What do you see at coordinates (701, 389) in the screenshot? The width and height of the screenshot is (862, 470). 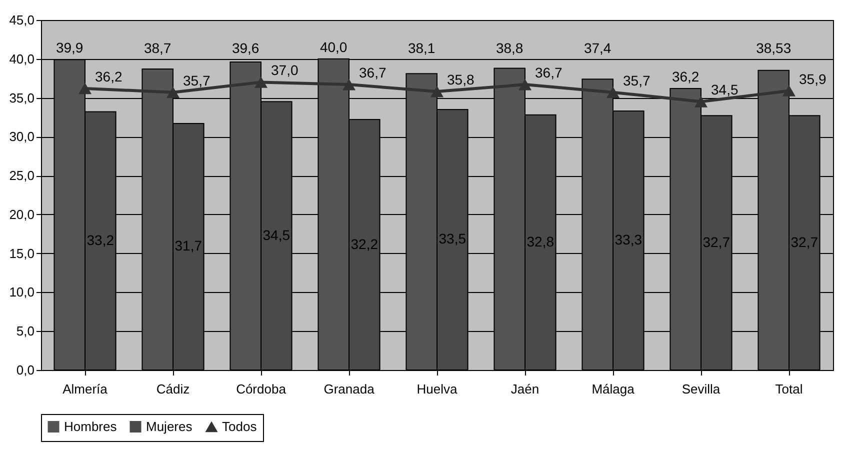 I see `x-tick-label: Sevilla` at bounding box center [701, 389].